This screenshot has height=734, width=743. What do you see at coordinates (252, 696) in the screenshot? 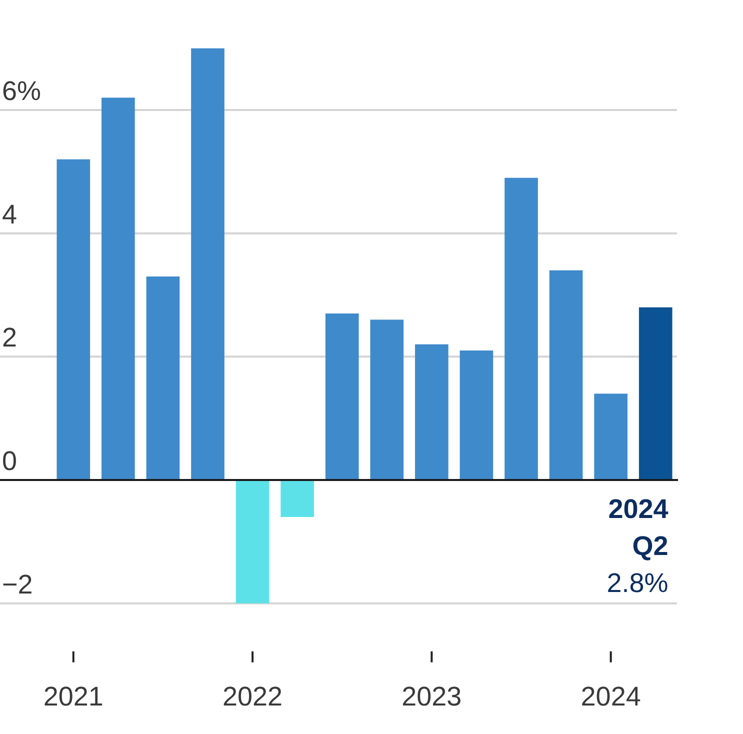
I see `x-tick-label: 2022` at bounding box center [252, 696].